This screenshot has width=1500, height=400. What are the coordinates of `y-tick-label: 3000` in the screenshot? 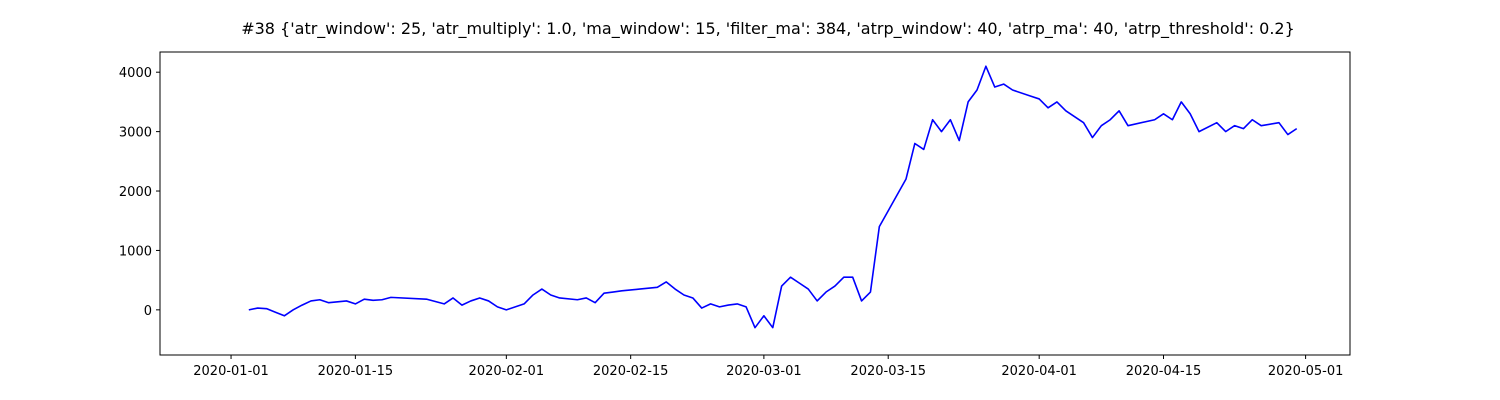 It's located at (135, 133).